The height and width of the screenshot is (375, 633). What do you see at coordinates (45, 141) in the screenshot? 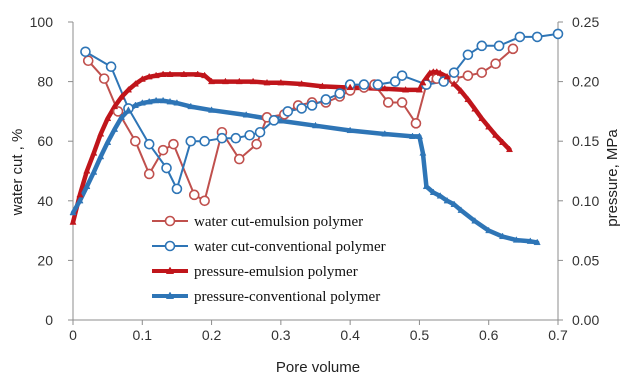
I see `y-left-tick-label: 60` at bounding box center [45, 141].